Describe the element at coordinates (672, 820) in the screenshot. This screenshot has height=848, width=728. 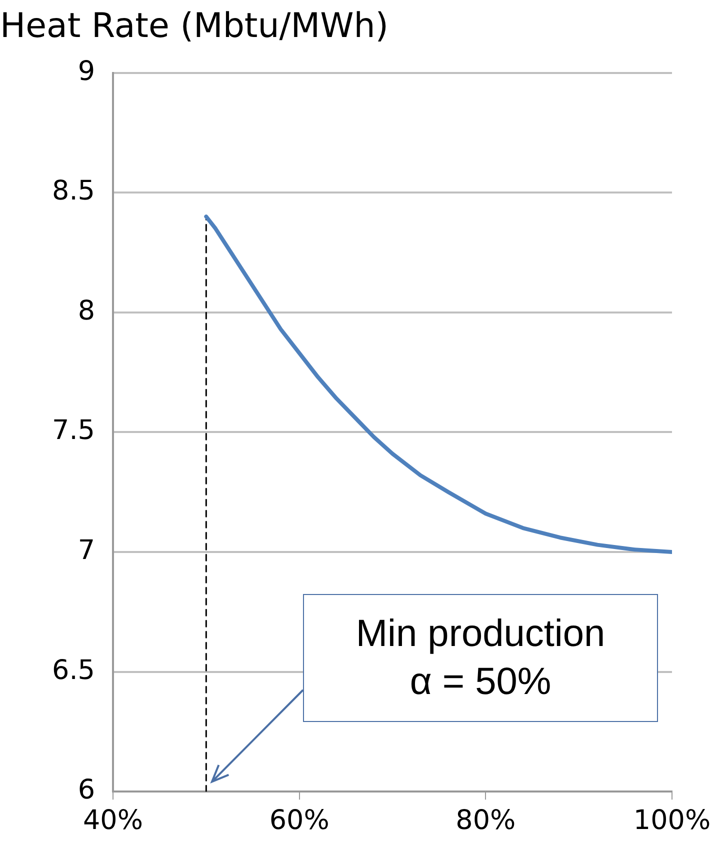
I see `x-tick-label: 100%` at that location.